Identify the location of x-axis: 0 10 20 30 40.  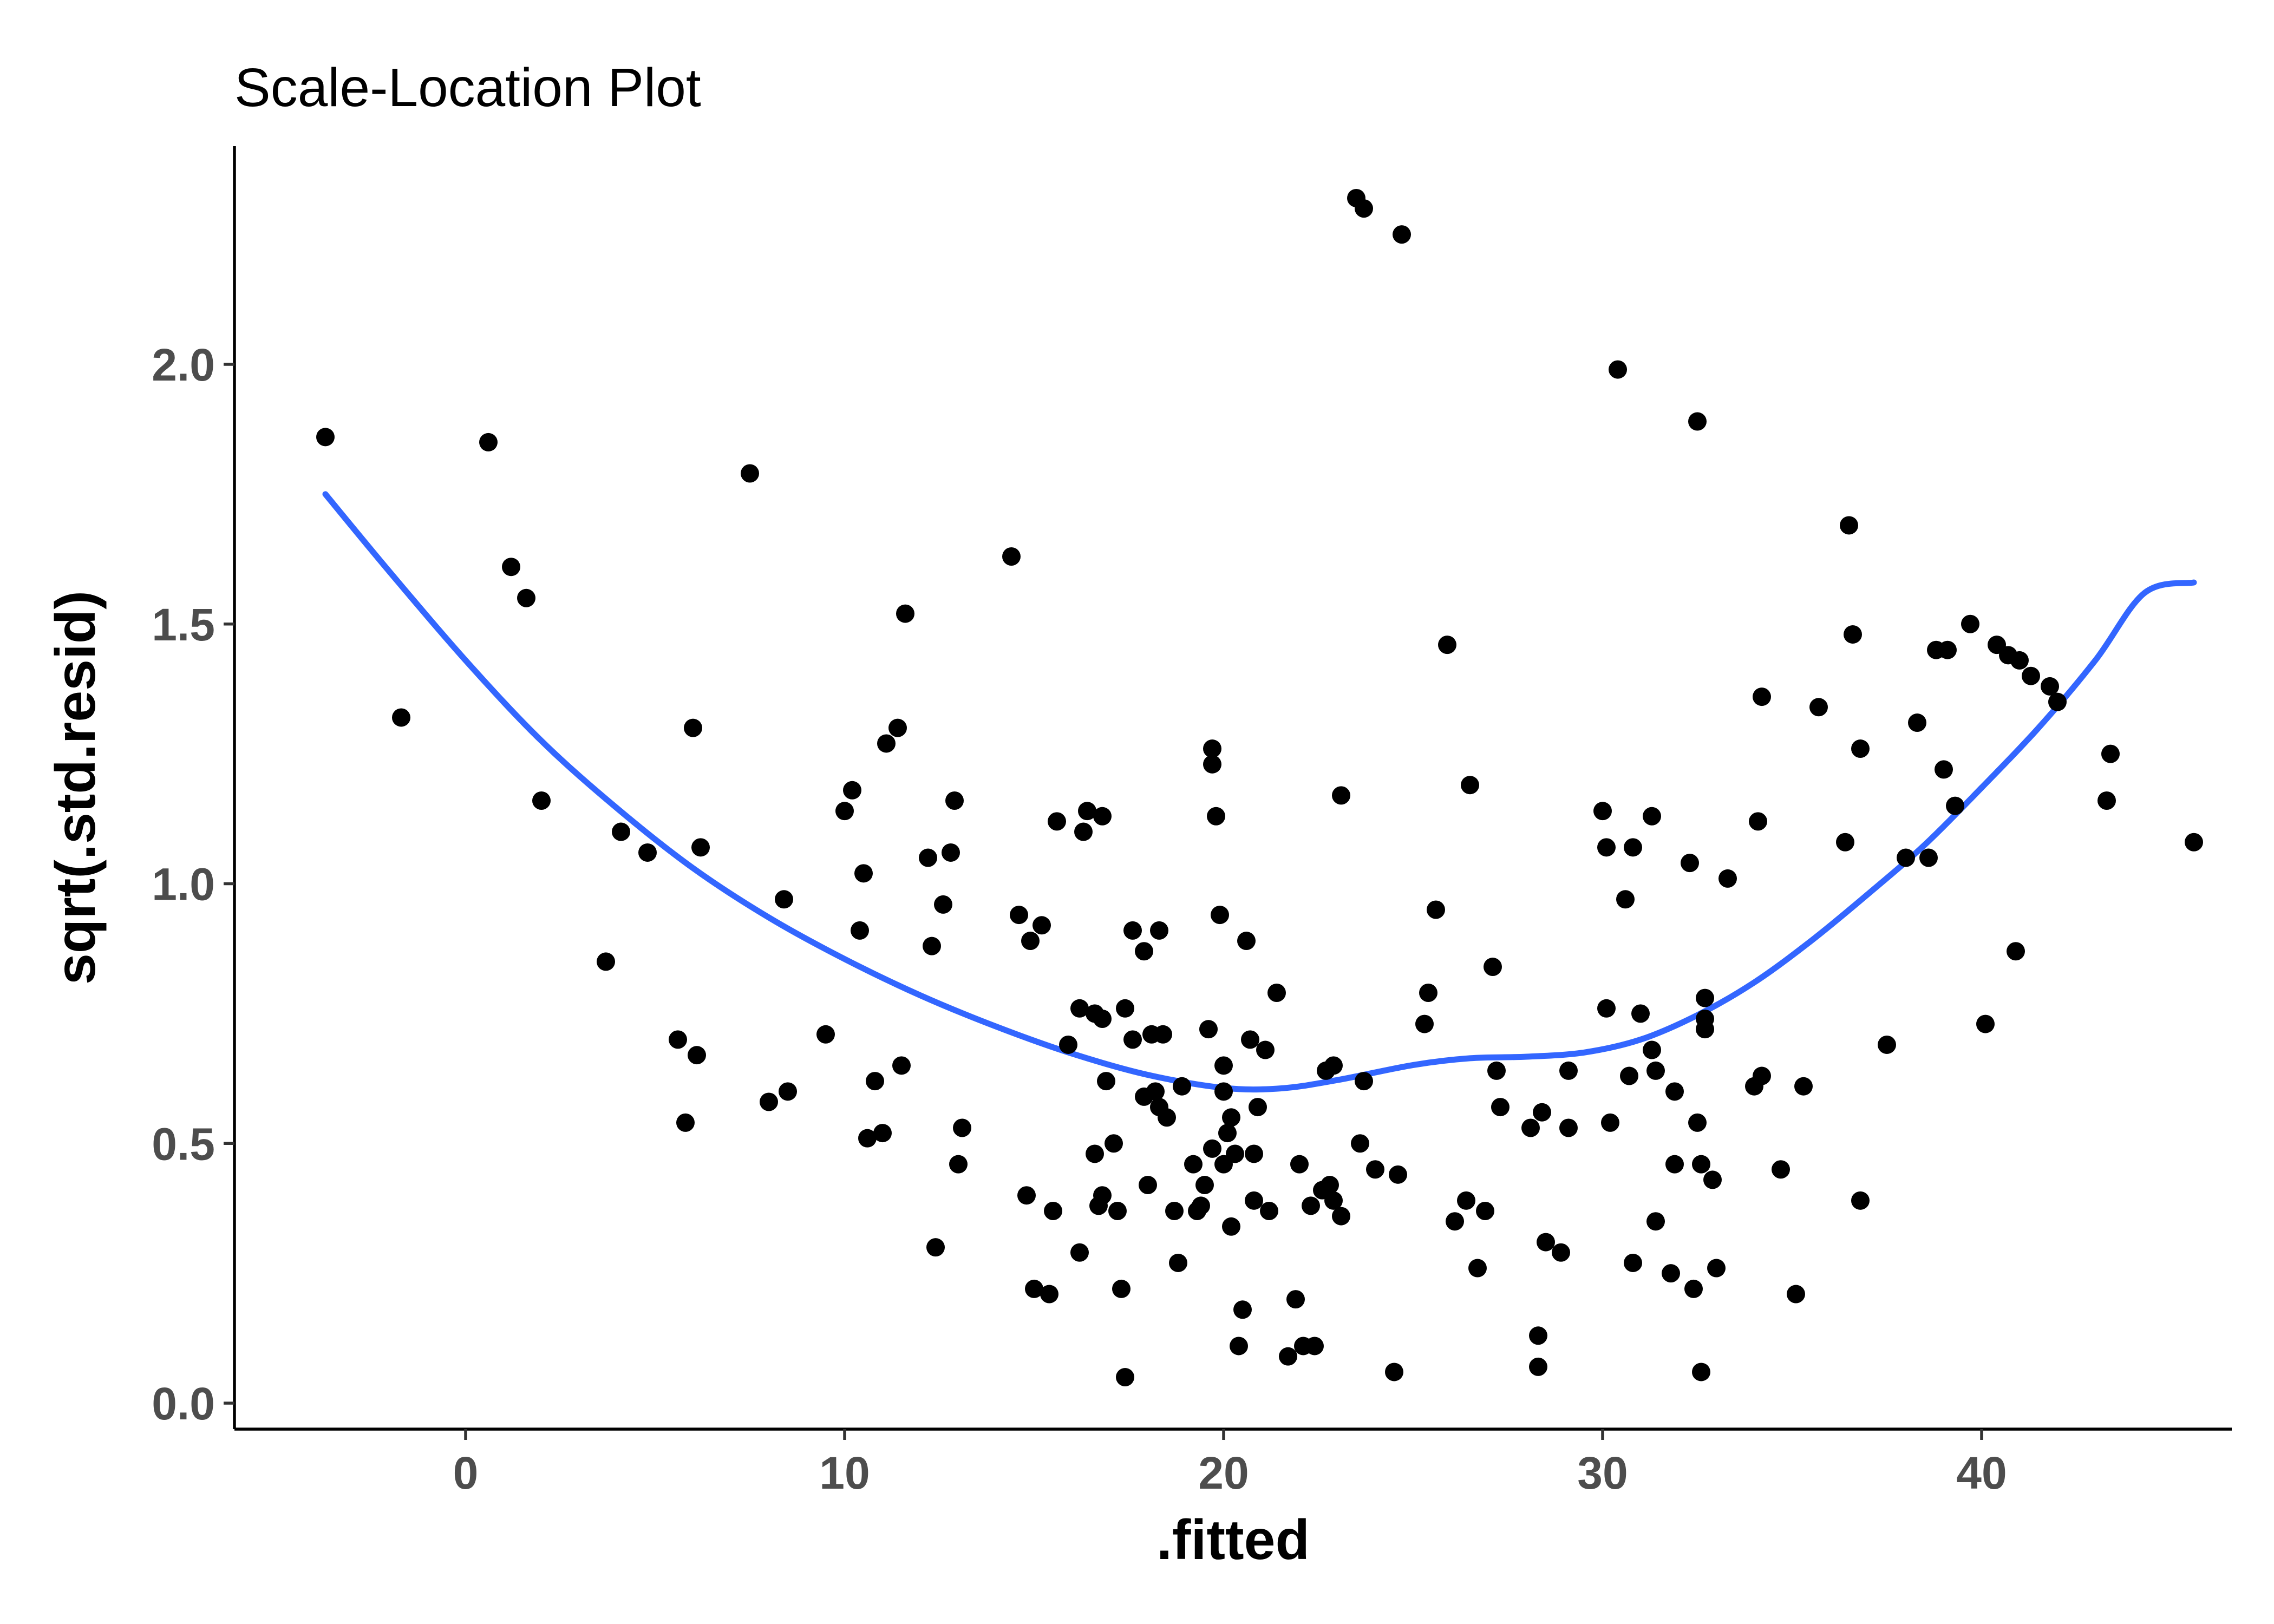
(1233, 1462).